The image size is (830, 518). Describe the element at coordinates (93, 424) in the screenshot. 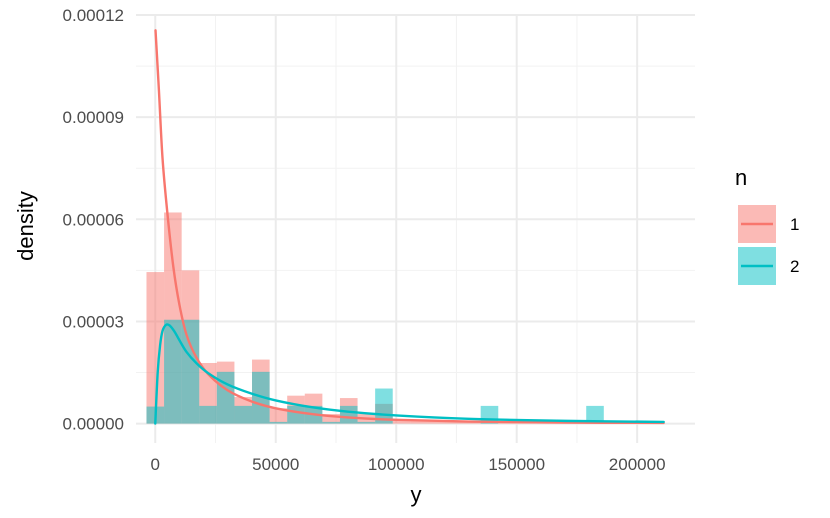

I see `y-tick-label: 0.00000` at that location.